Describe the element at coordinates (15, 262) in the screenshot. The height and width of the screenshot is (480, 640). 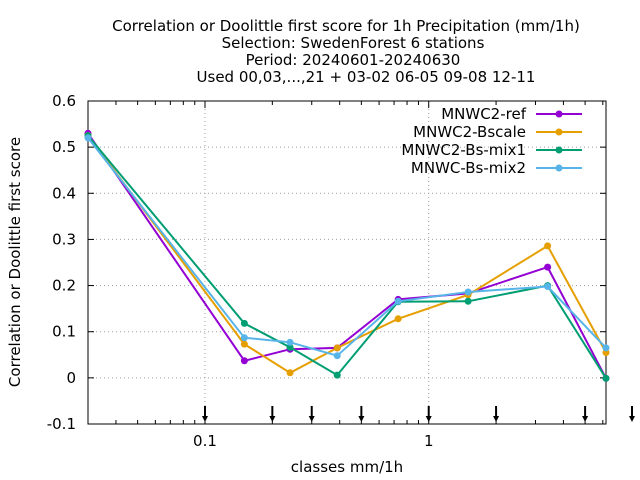
I see `y-axis-label: Correlation or Doolittle first score` at that location.